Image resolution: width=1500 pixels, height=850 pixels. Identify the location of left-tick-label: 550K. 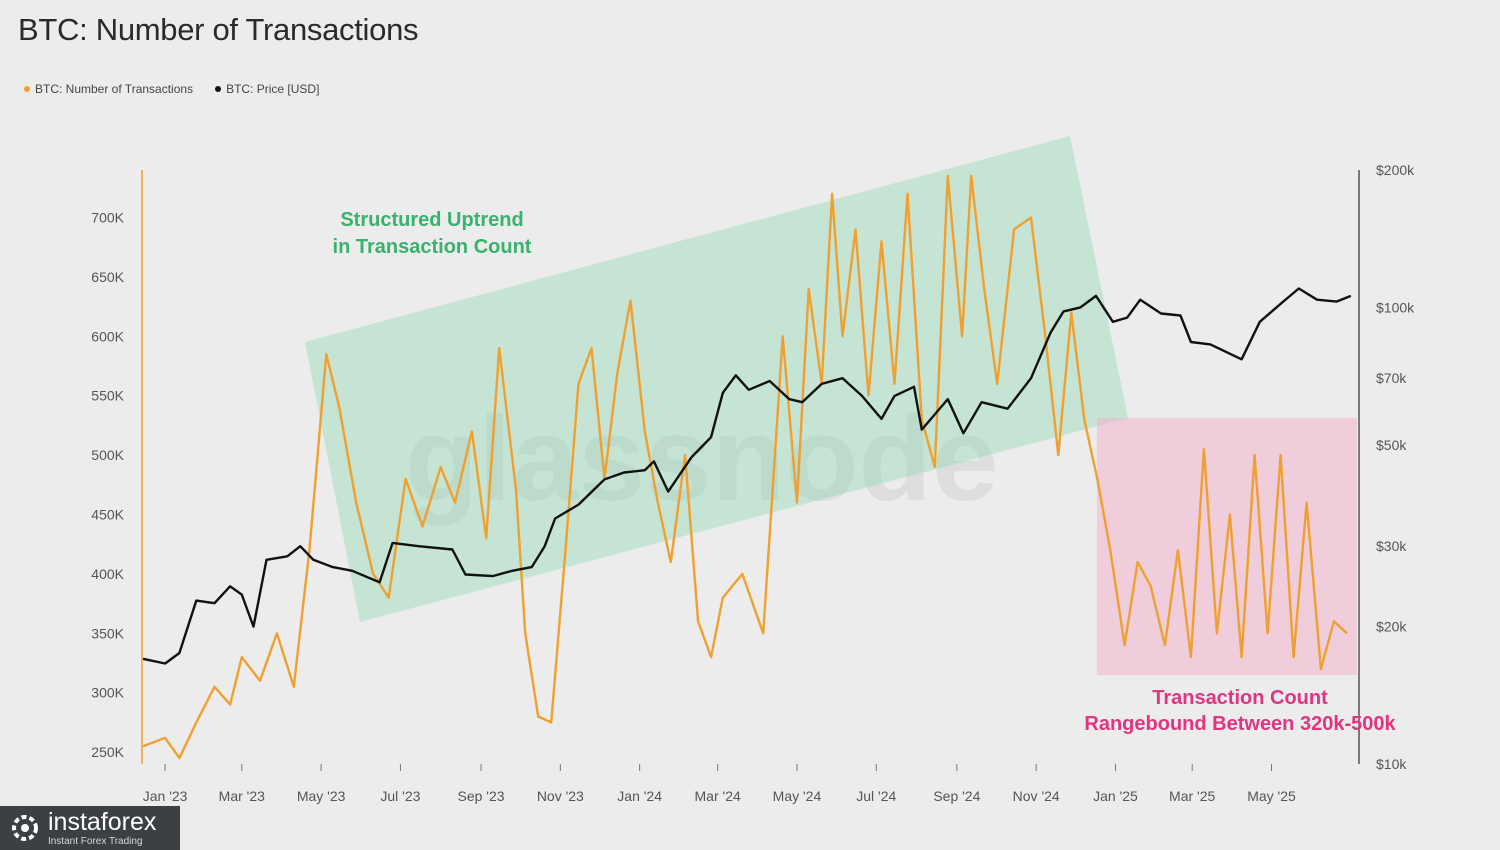
(107, 396).